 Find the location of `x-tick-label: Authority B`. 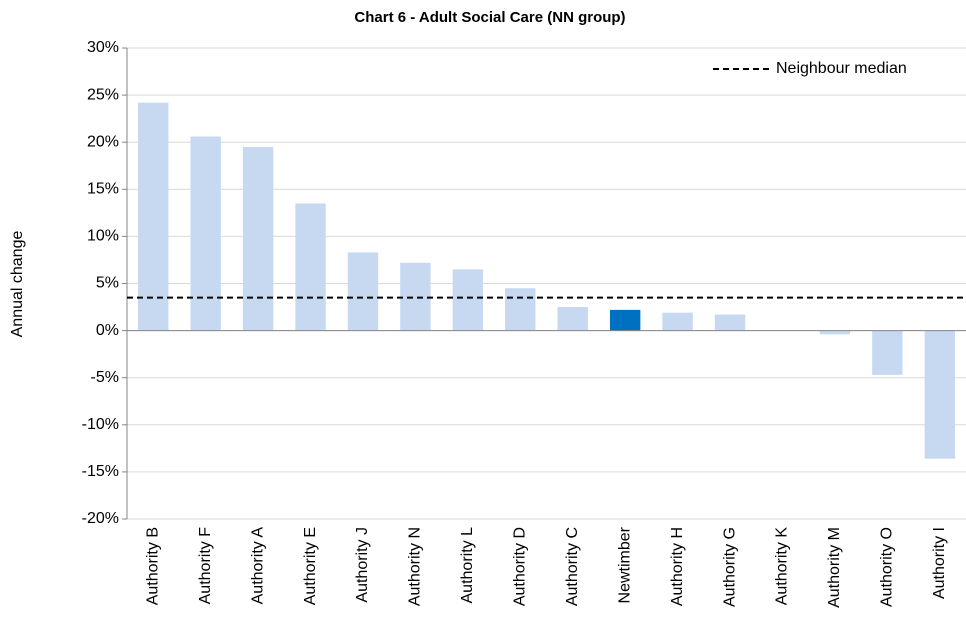

x-tick-label: Authority B is located at coordinates (152, 566).